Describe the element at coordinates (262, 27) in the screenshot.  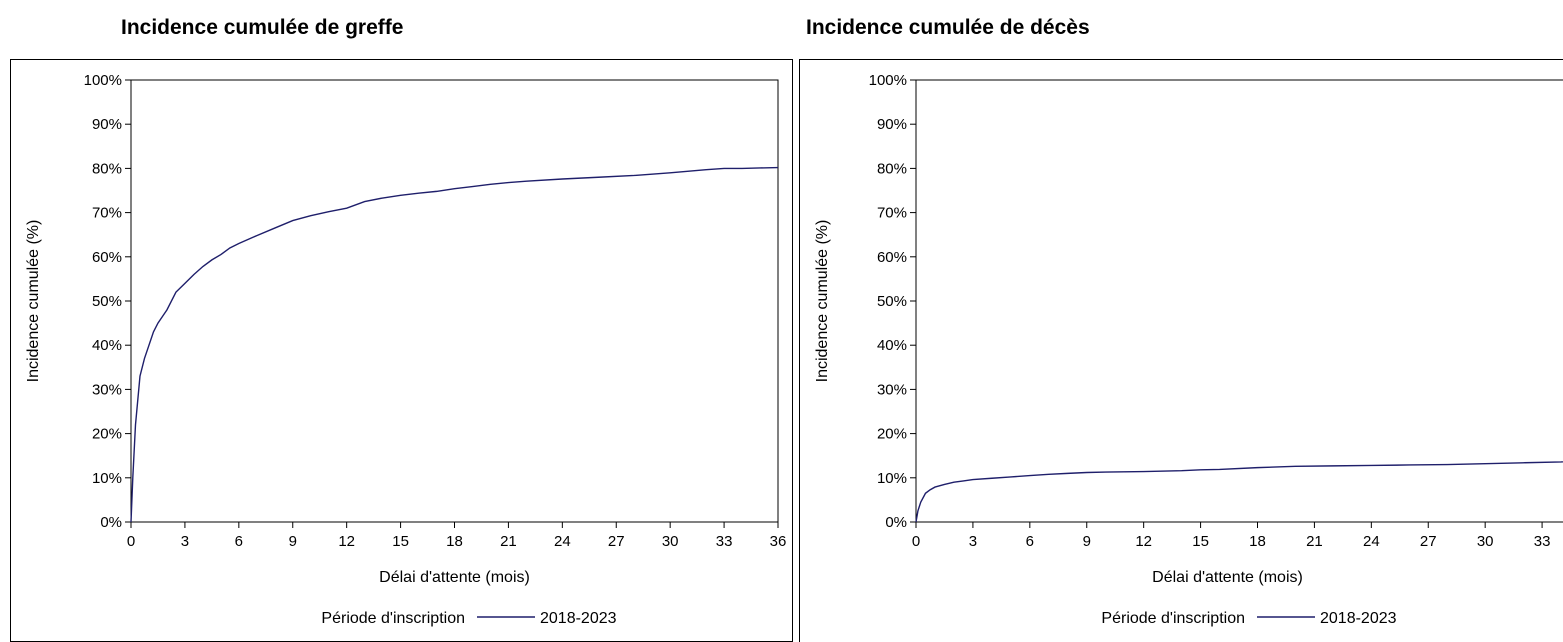
I see `chart-title-greffe: Incidence cumulée de greffe` at that location.